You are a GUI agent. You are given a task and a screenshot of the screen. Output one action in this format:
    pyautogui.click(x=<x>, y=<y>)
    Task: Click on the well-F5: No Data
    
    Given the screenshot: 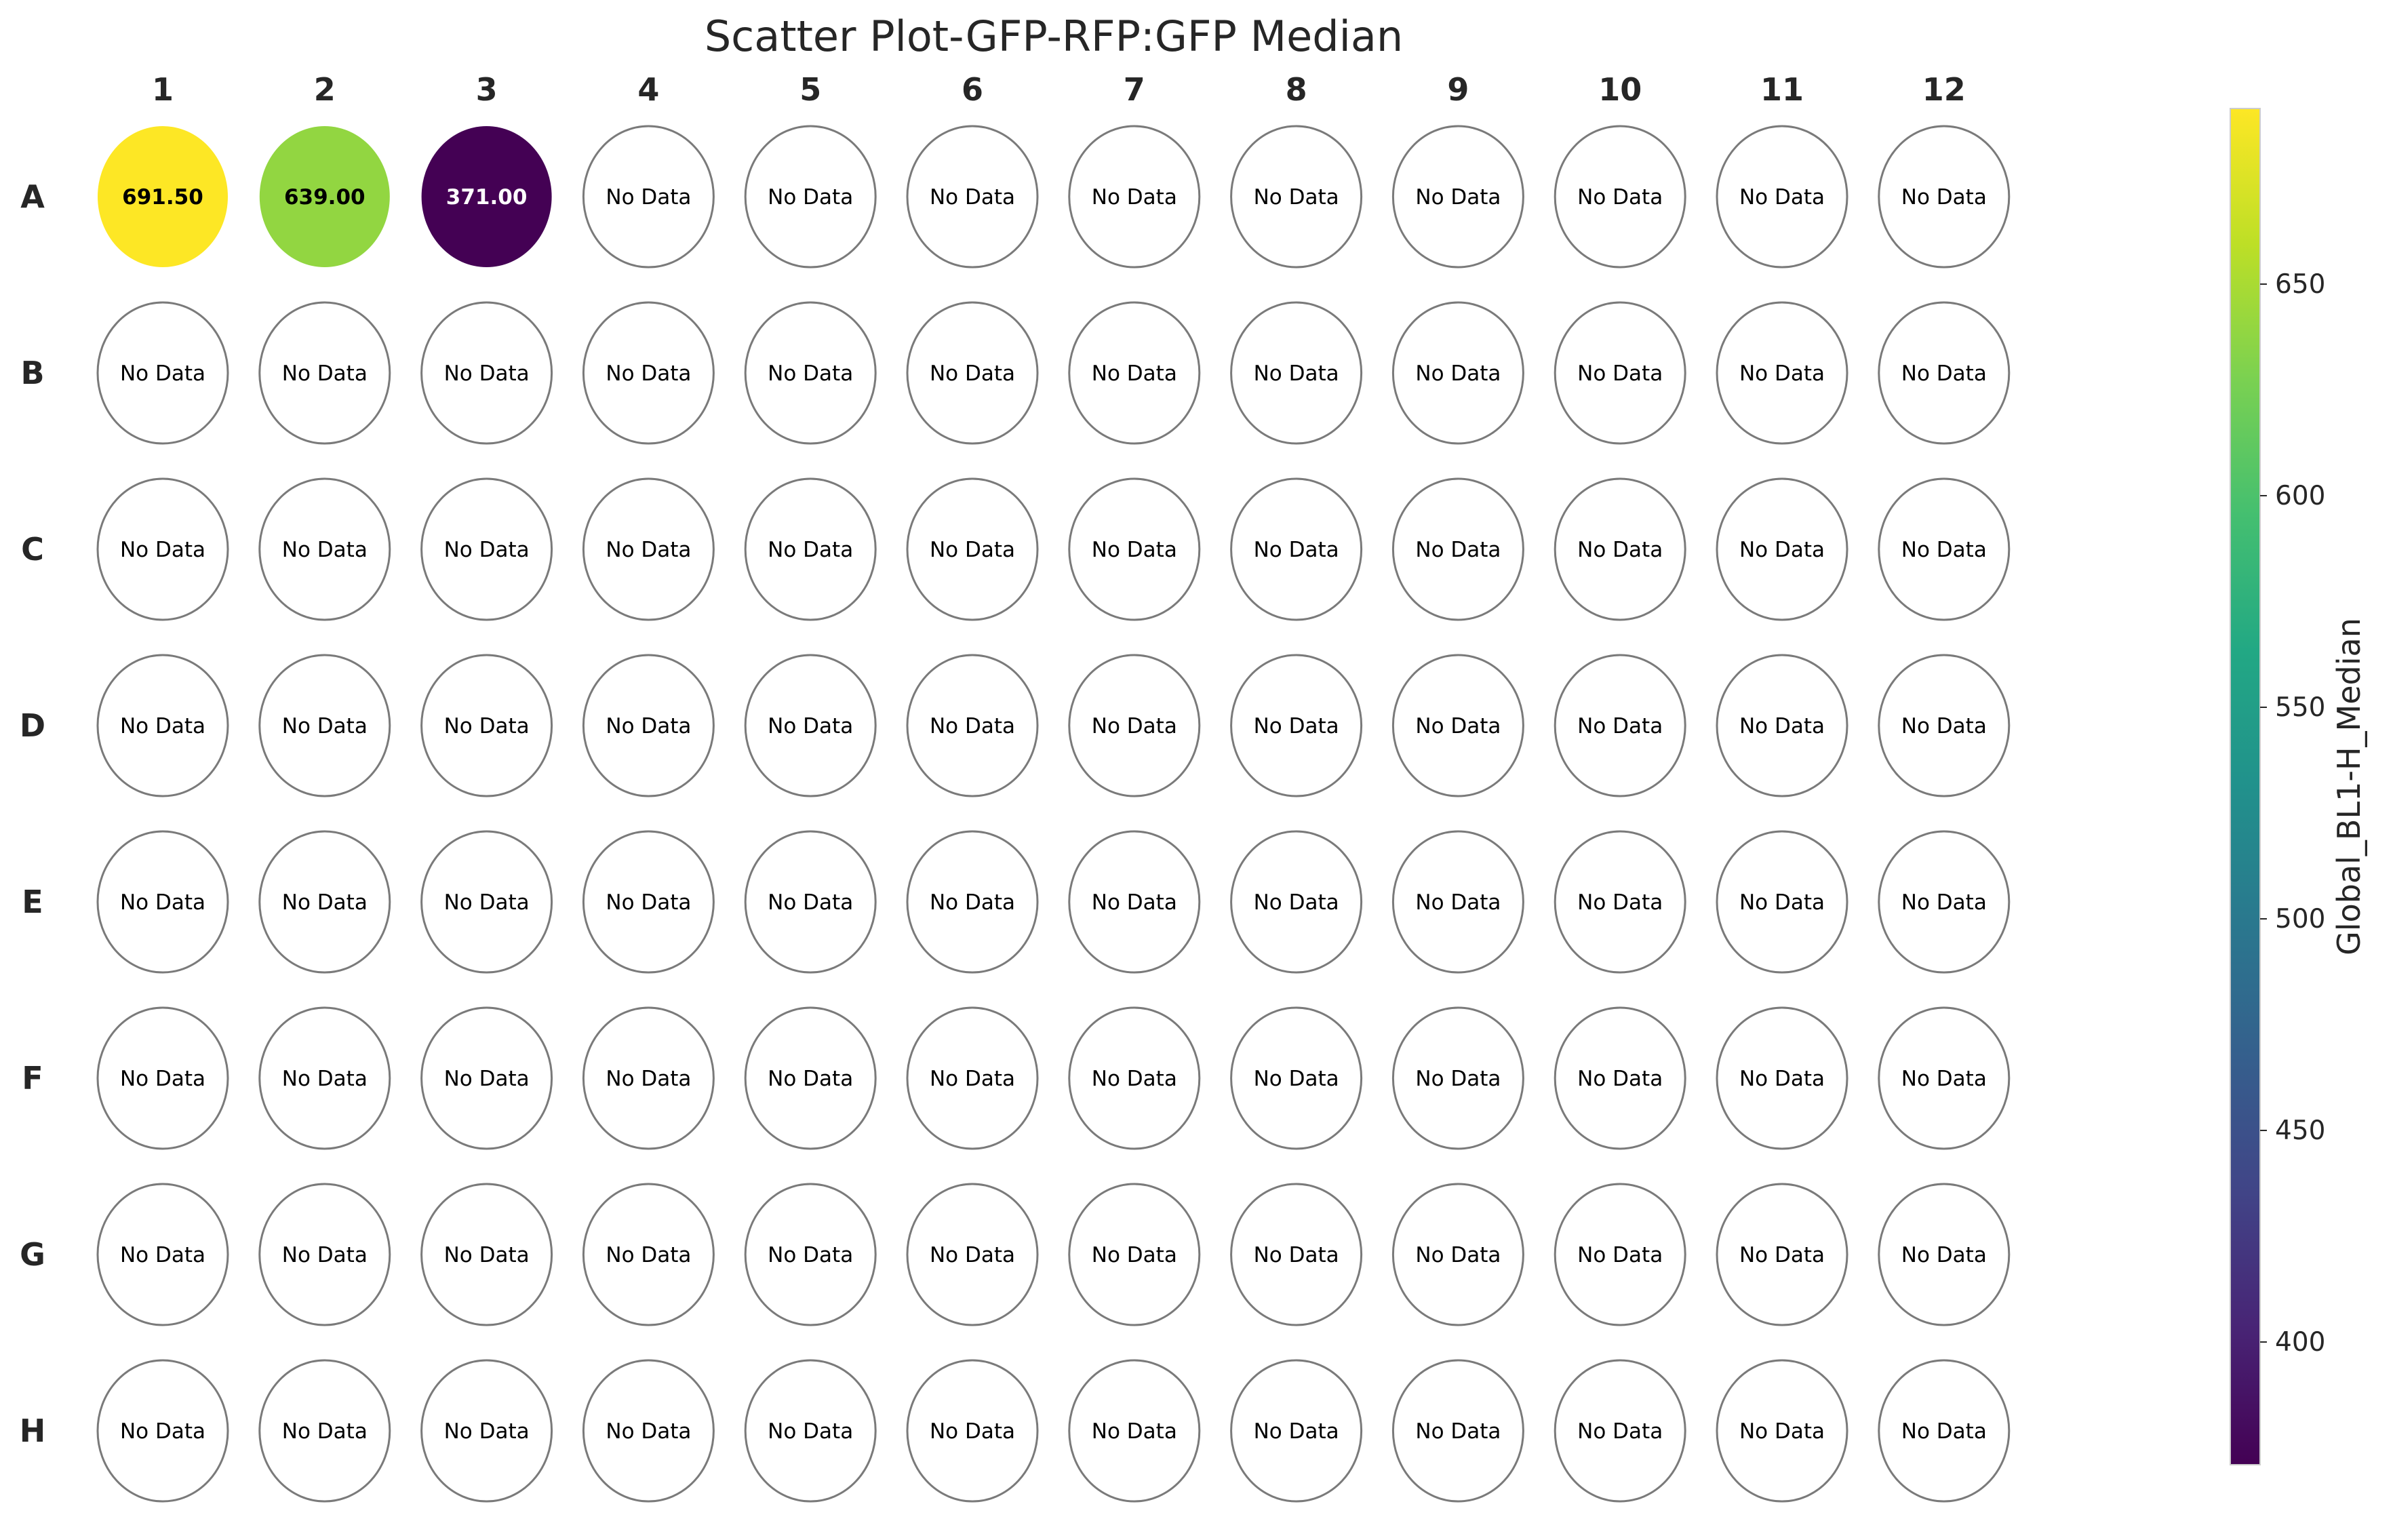 What is the action you would take?
    pyautogui.click(x=810, y=1078)
    